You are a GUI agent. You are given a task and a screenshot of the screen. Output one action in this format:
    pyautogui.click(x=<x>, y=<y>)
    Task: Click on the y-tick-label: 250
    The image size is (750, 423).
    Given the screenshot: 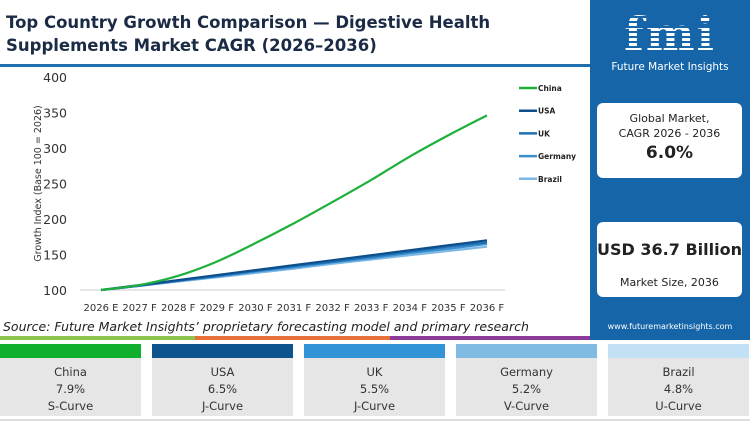 What is the action you would take?
    pyautogui.click(x=55, y=184)
    